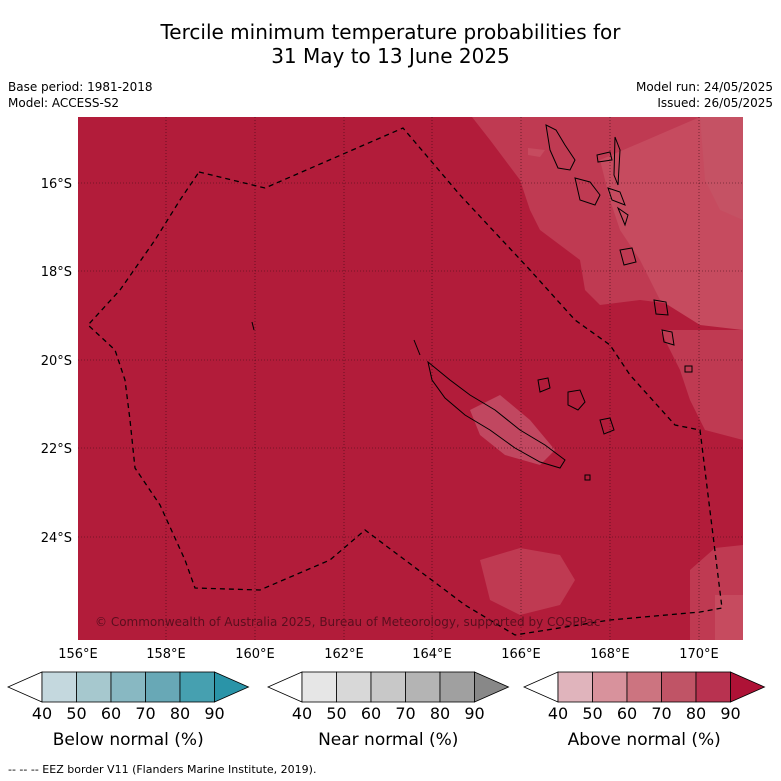 This screenshot has height=781, width=781. Describe the element at coordinates (388, 740) in the screenshot. I see `colorbar-label: Near normal (%)` at that location.